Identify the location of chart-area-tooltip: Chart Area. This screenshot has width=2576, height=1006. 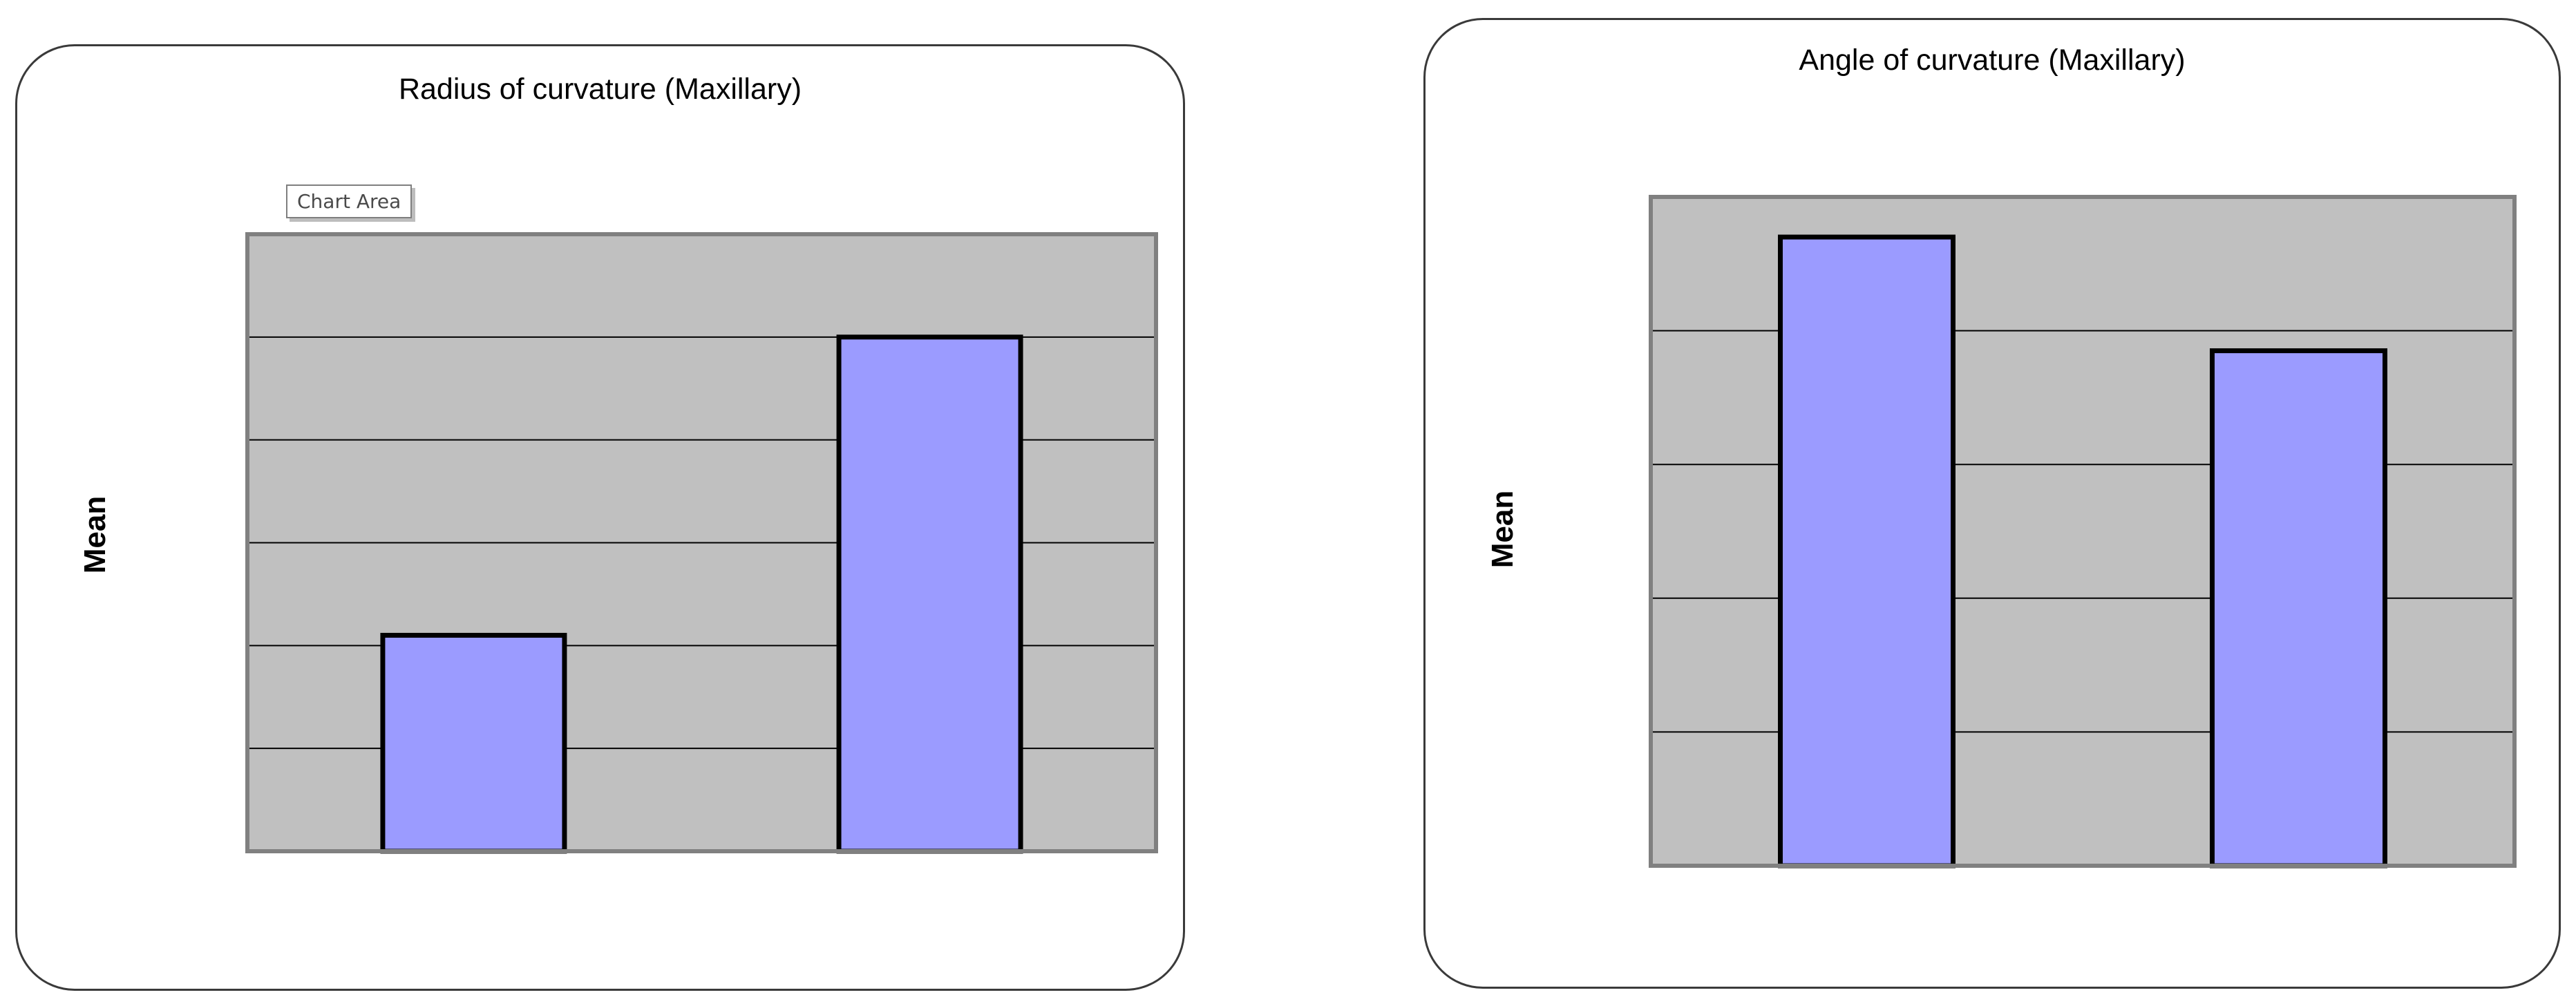
(349, 201).